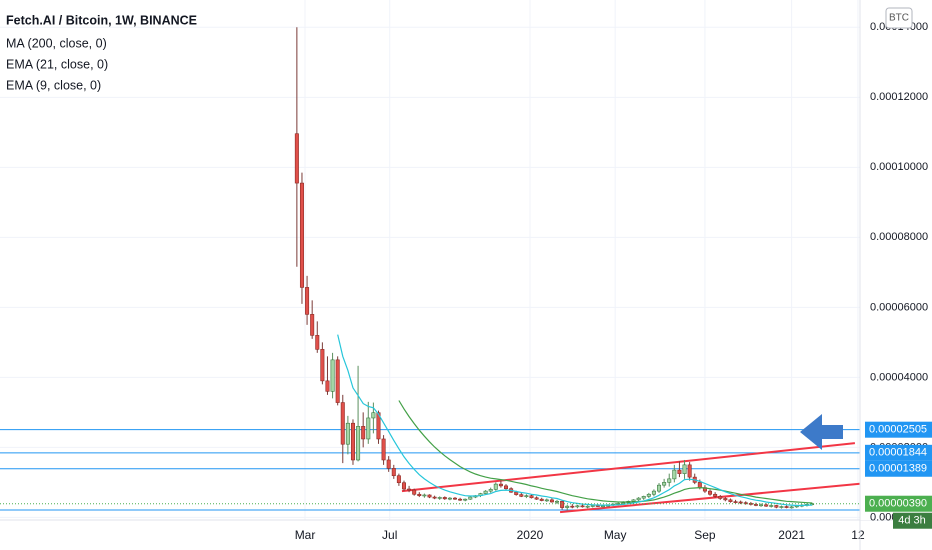  I want to click on level-label: 0.00002505, so click(898, 430).